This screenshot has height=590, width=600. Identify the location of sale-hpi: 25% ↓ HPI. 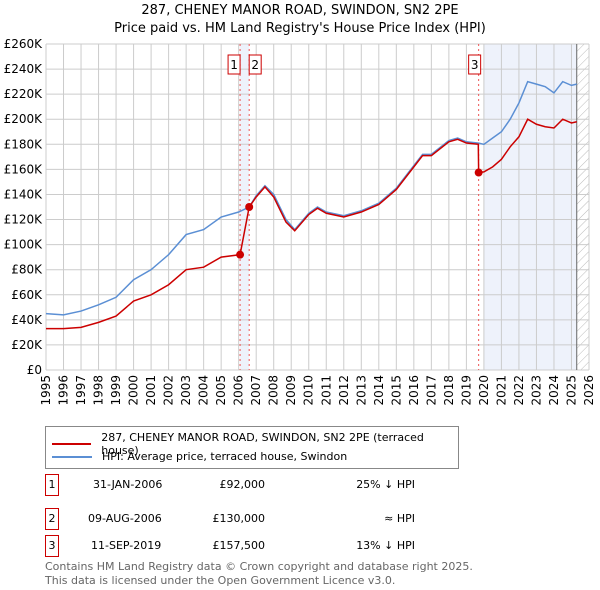
(385, 484).